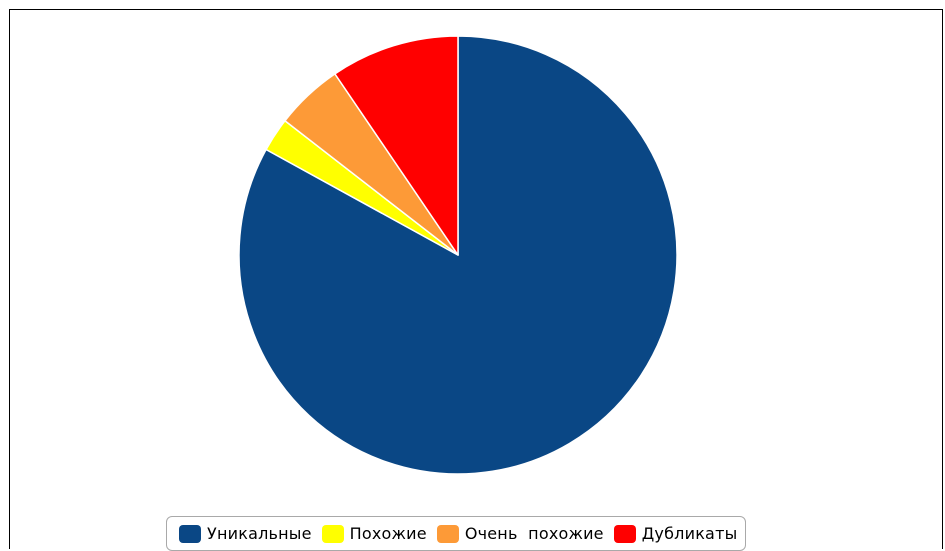 The image size is (945, 551). I want to click on legend-item-2: Похожие, so click(374, 533).